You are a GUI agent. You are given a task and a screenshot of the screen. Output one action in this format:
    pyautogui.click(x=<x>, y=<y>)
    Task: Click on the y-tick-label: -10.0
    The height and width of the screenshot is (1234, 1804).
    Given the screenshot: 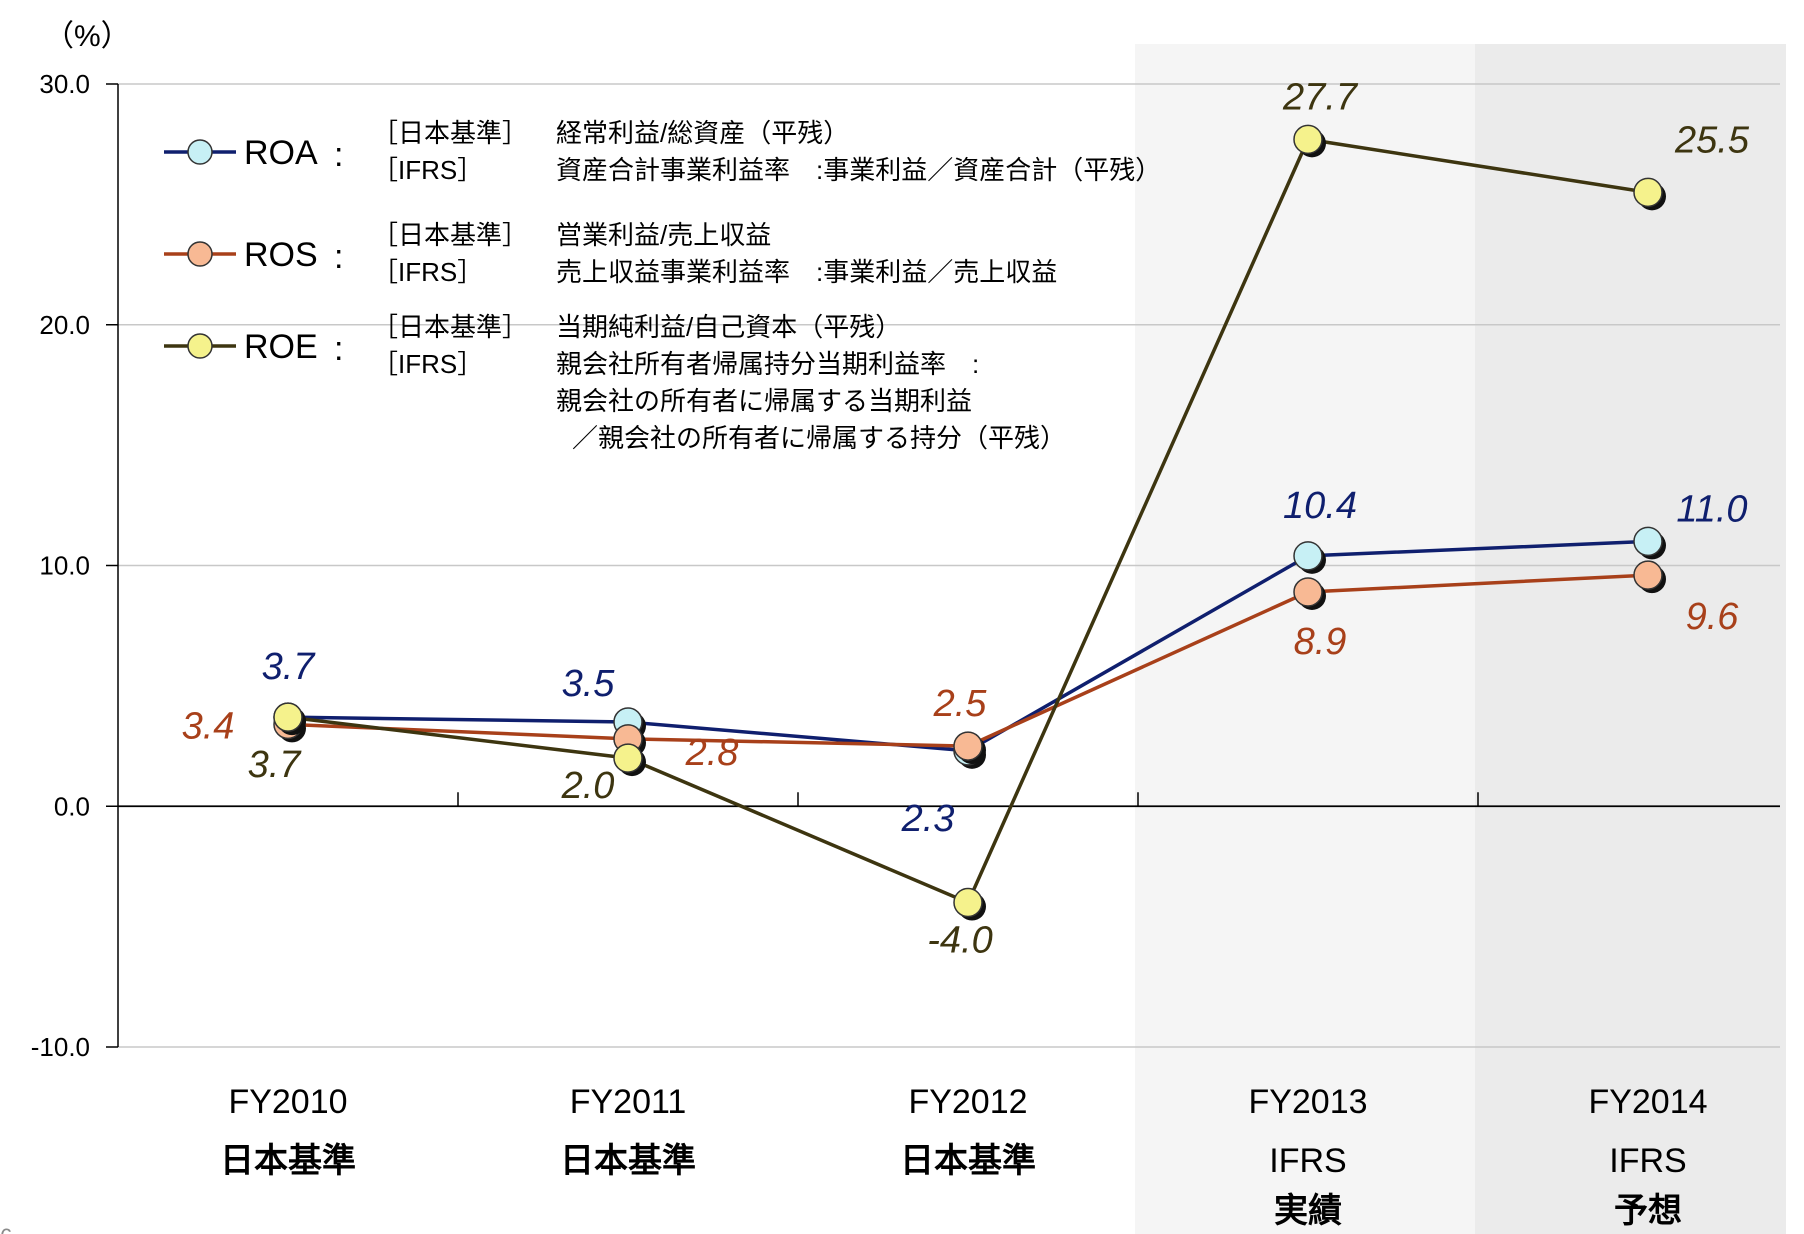 What is the action you would take?
    pyautogui.click(x=60, y=1047)
    